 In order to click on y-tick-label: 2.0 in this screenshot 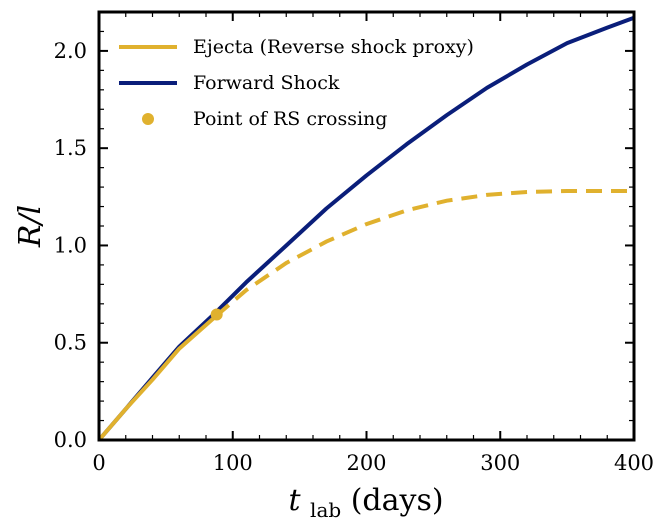, I will do `click(70, 51)`.